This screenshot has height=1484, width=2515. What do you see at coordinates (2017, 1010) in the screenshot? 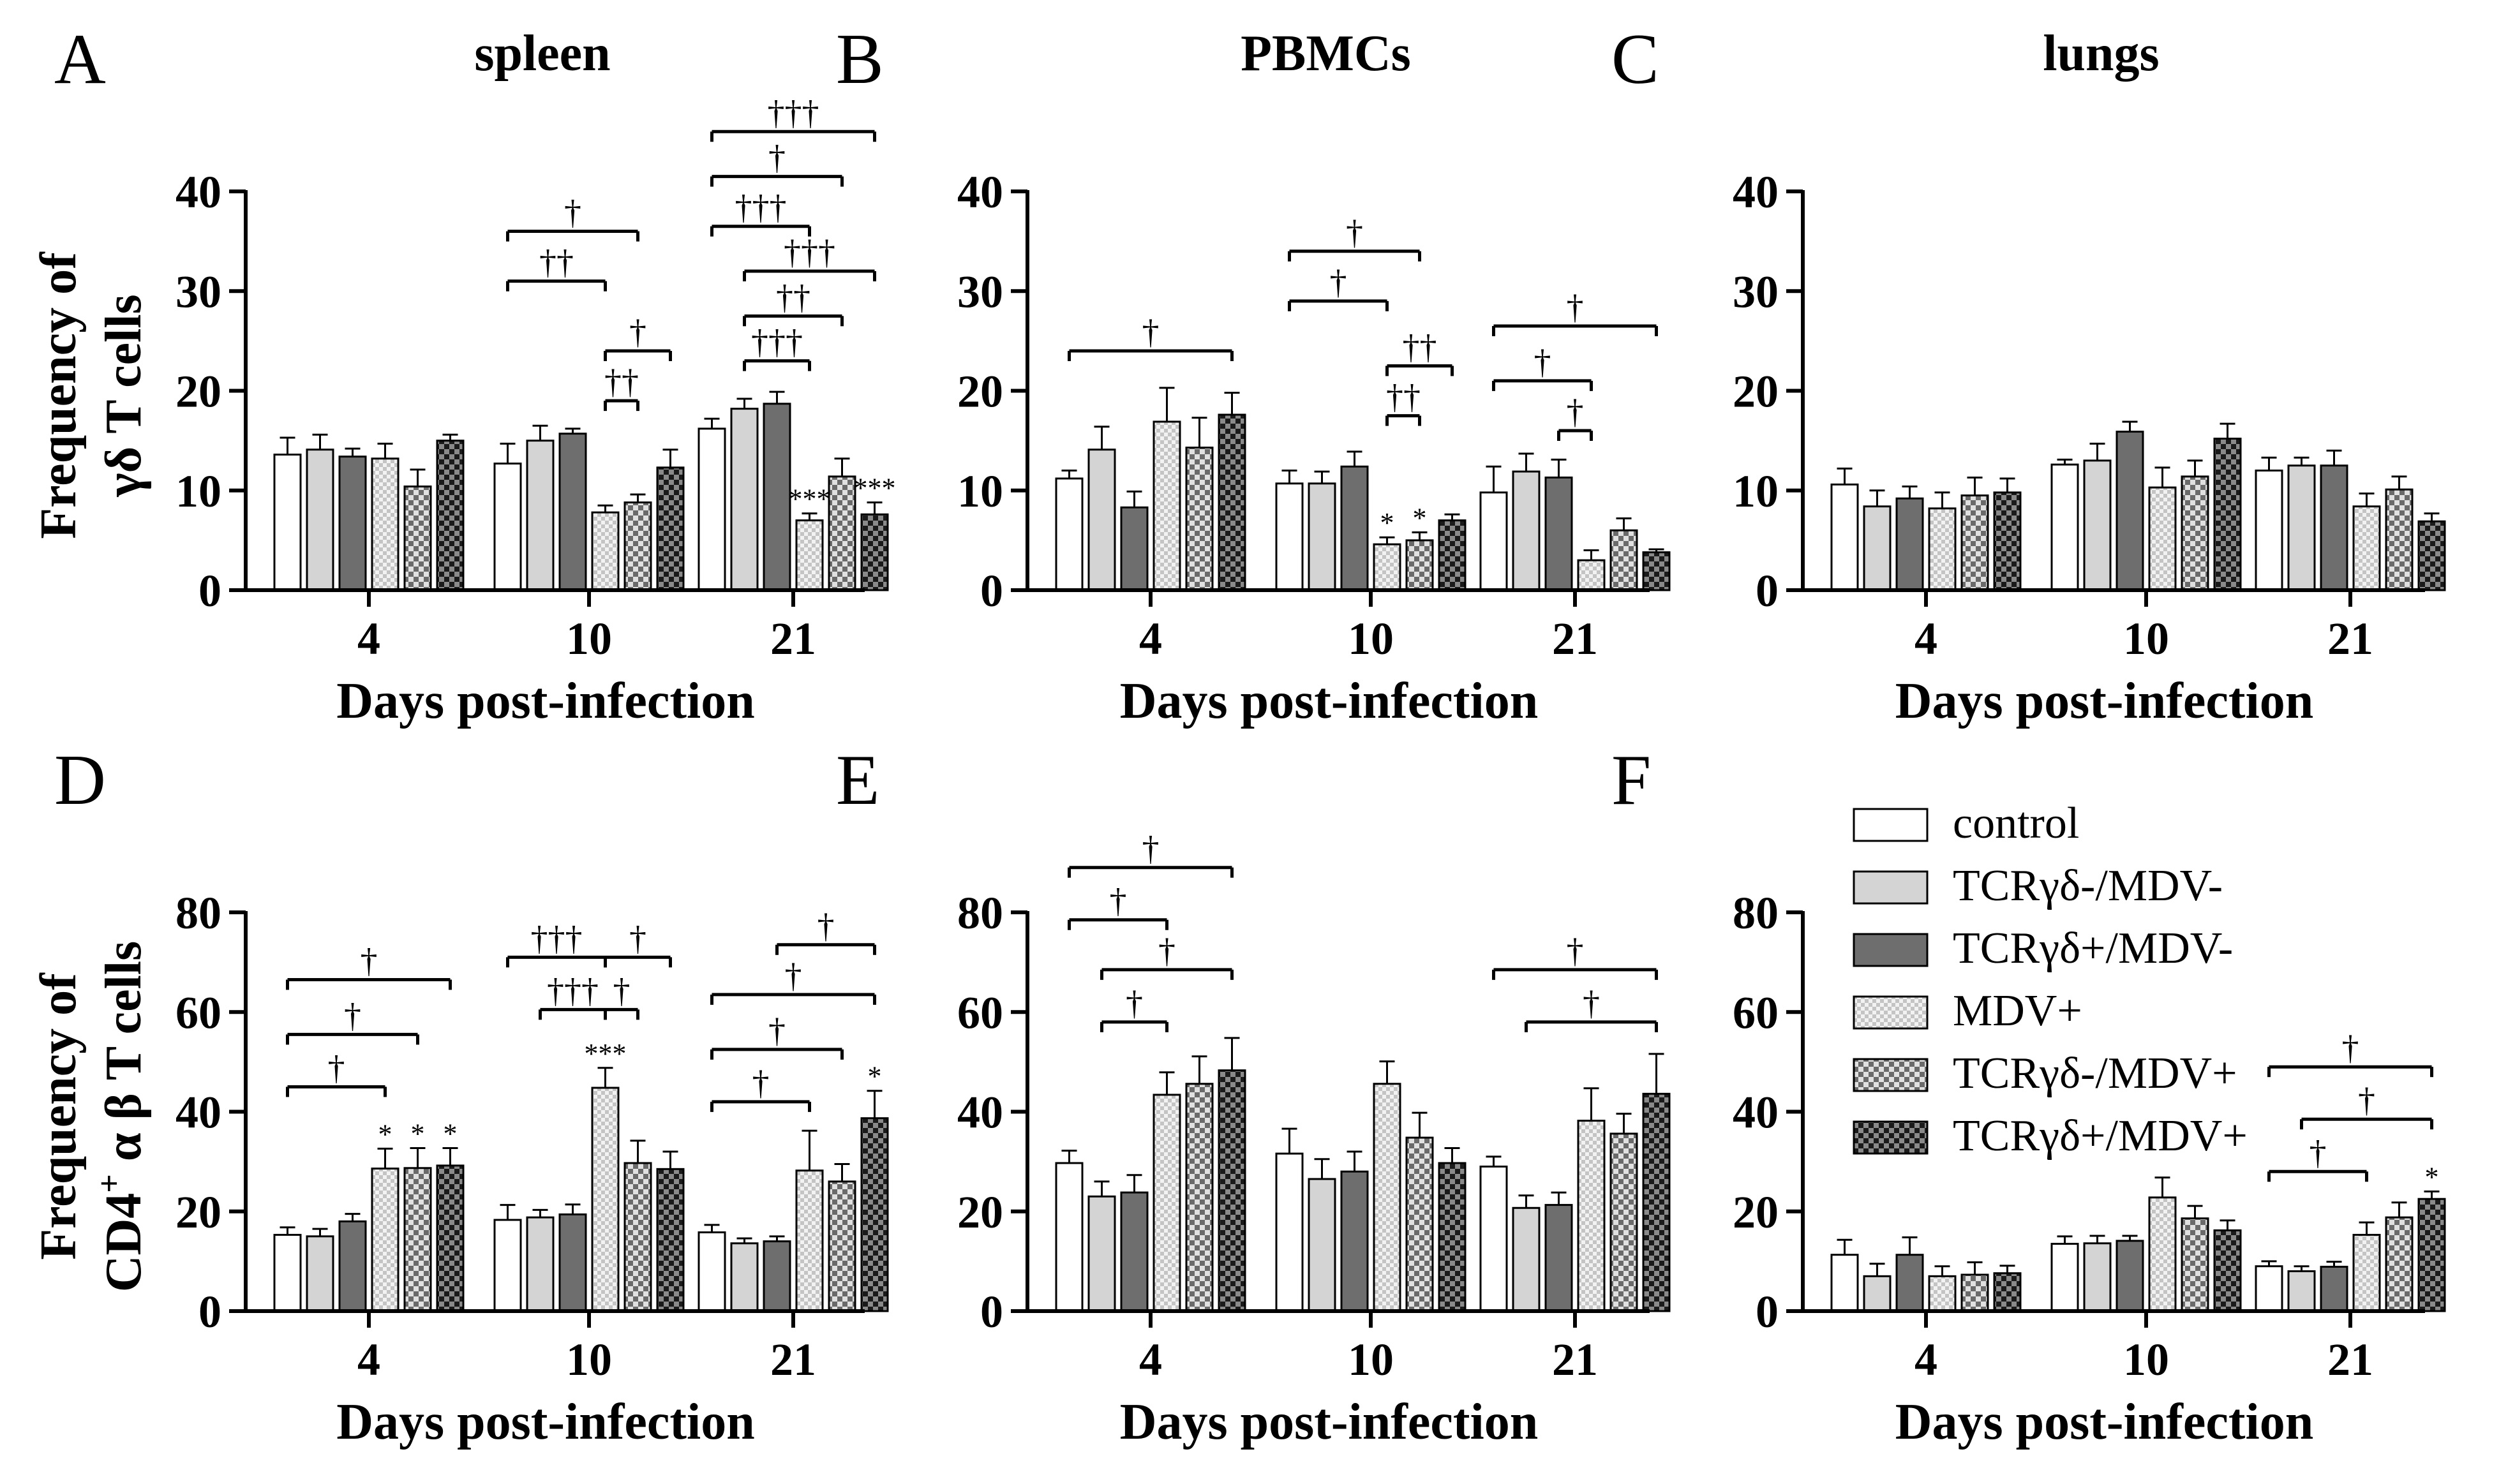
I see `legend-entry: MDV+` at bounding box center [2017, 1010].